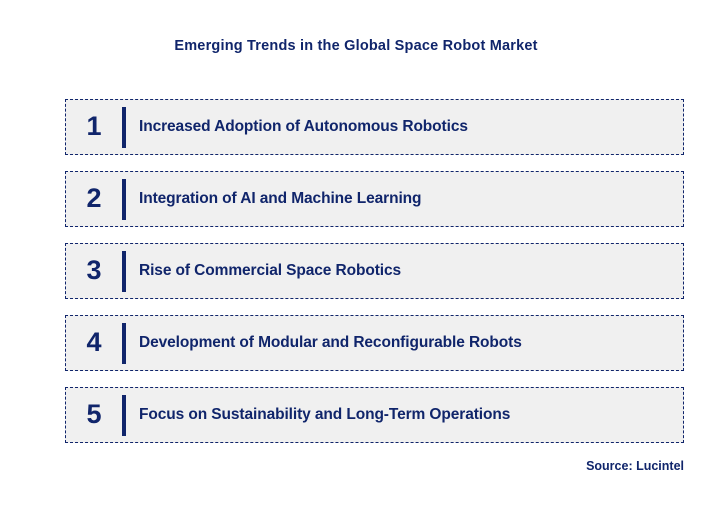 Image resolution: width=712 pixels, height=521 pixels. What do you see at coordinates (94, 413) in the screenshot?
I see `trend-number: 5` at bounding box center [94, 413].